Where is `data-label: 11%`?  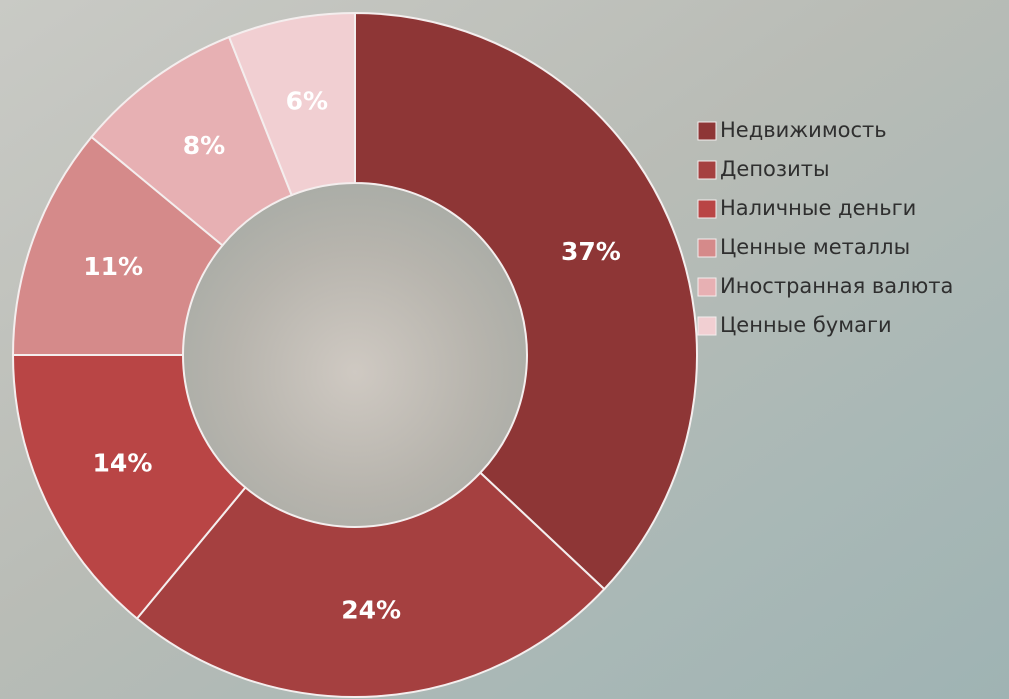 data-label: 11% is located at coordinates (113, 266).